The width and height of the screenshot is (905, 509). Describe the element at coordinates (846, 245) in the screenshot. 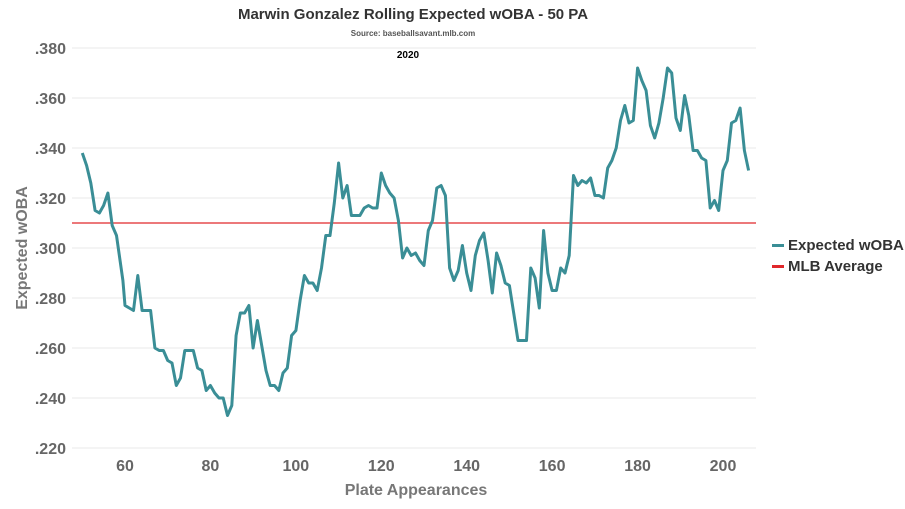

I see `legend-label: Expected wOBA` at that location.